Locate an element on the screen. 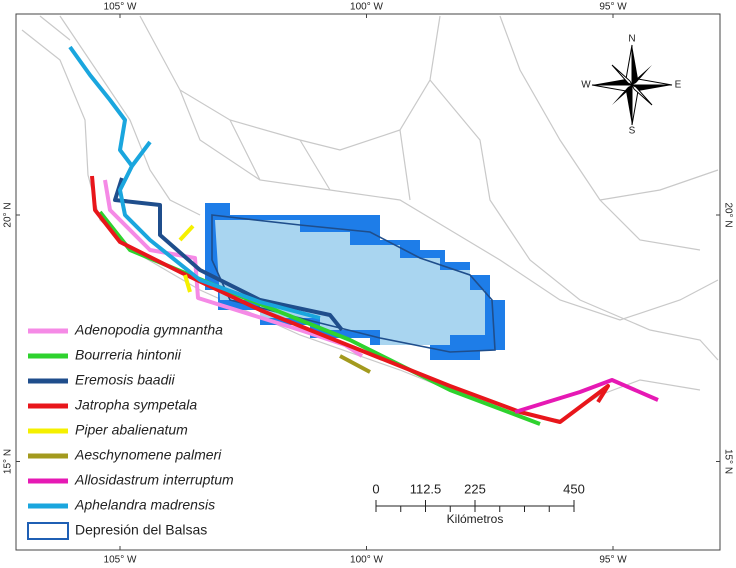  scale-unit: Kilómetros is located at coordinates (475, 519).